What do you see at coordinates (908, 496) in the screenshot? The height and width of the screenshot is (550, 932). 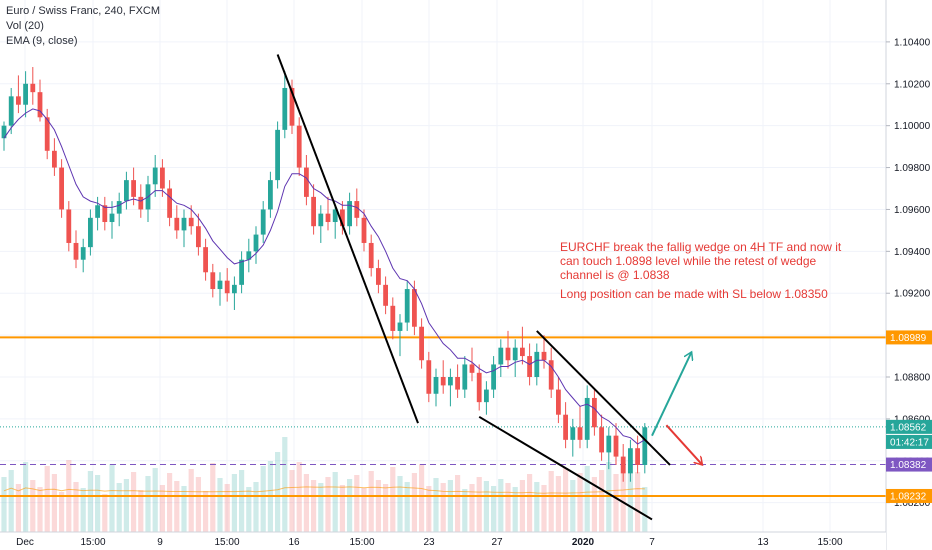 I see `price-label-text: 1.08232` at bounding box center [908, 496].